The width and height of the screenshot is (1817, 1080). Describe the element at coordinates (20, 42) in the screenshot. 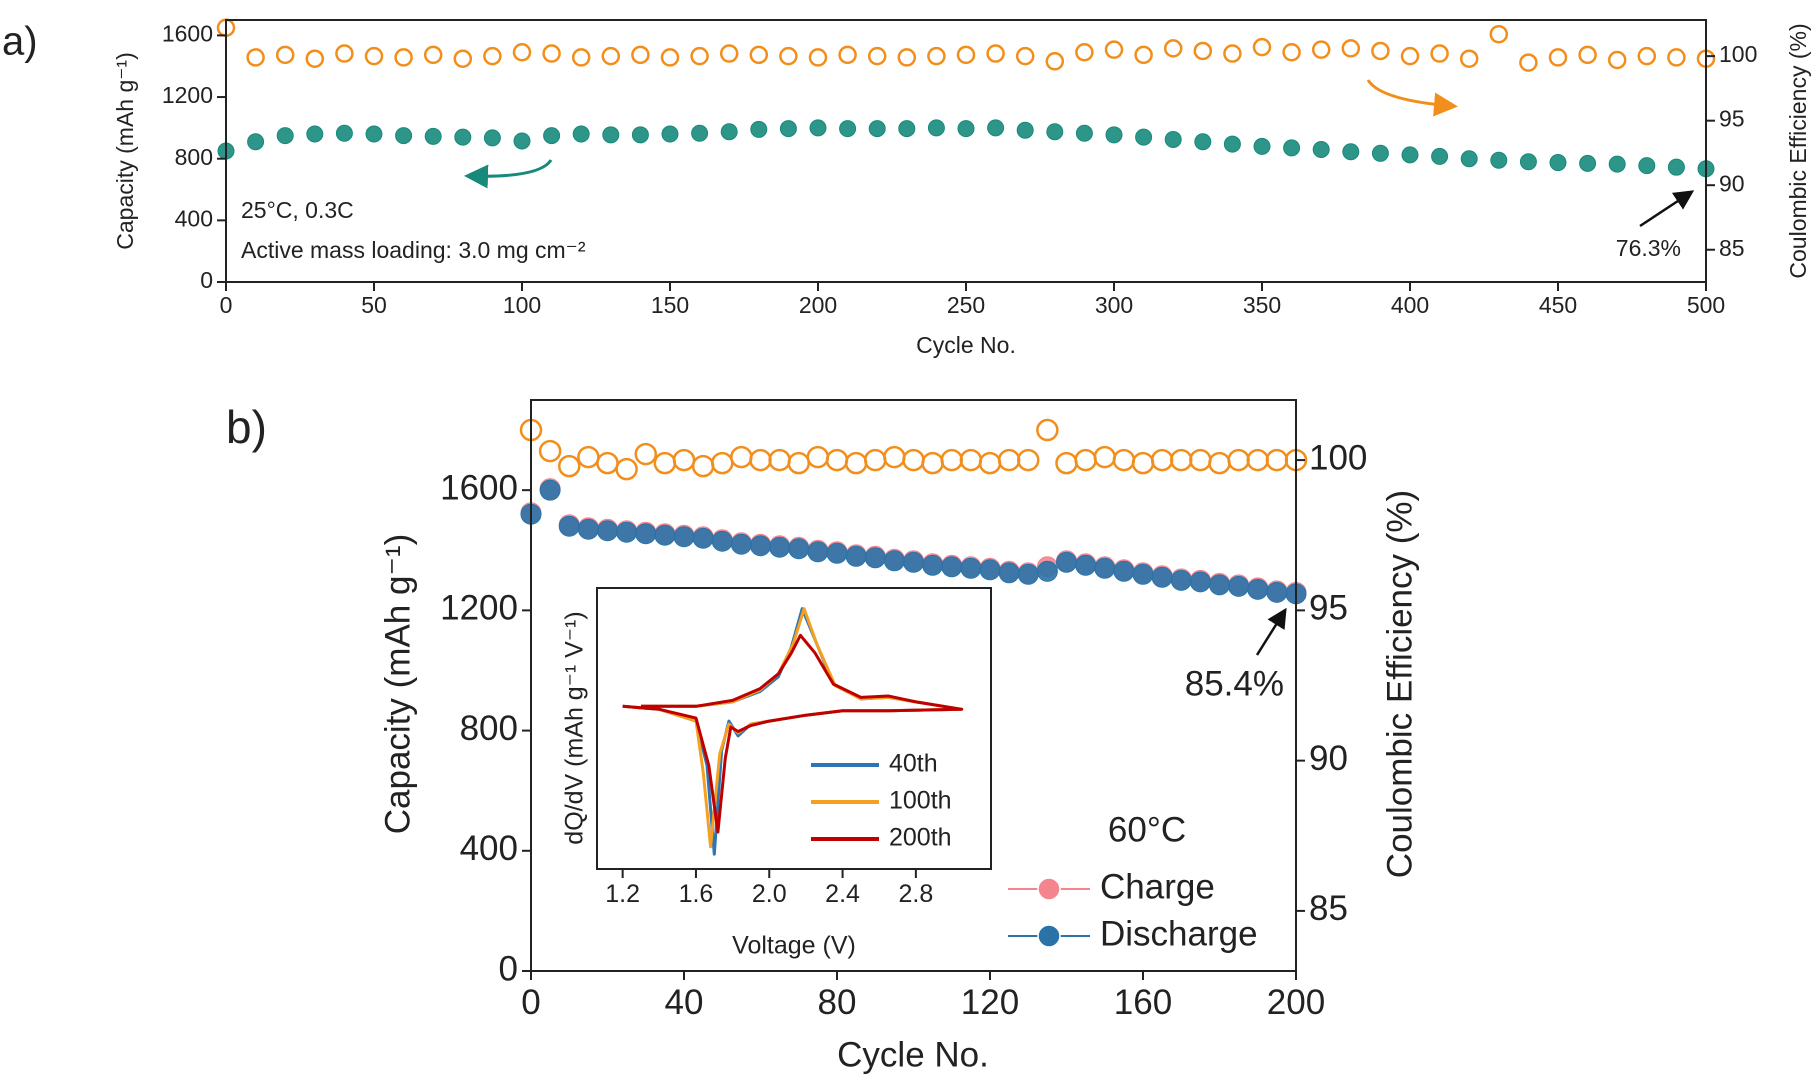

I see `panel-label: a)` at that location.